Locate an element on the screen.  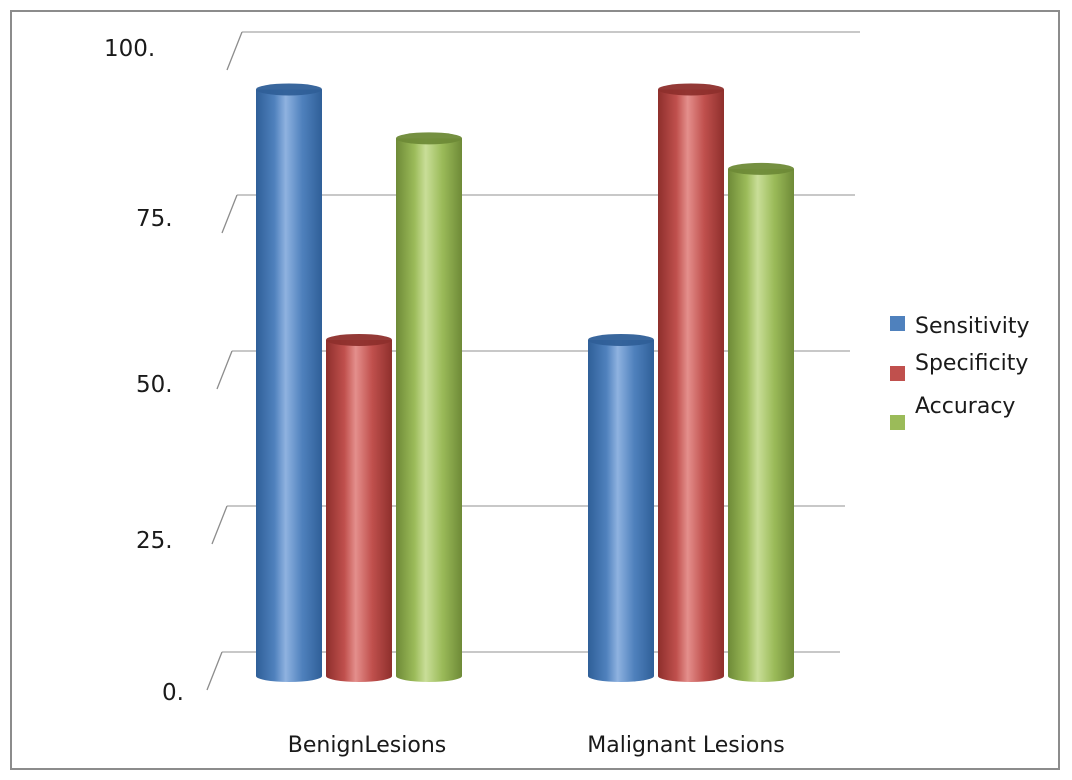
category-label: BenignLesions is located at coordinates (367, 745).